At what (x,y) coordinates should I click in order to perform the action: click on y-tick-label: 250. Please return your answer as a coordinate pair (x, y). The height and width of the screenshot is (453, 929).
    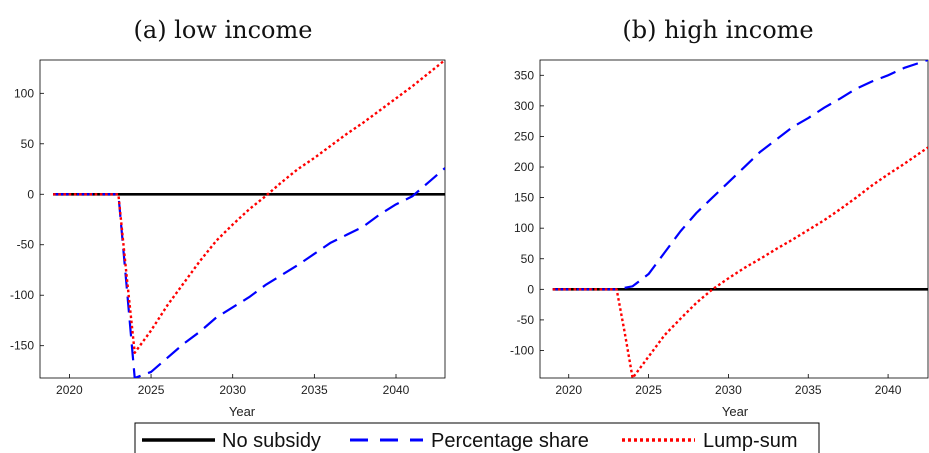
    Looking at the image, I should click on (524, 136).